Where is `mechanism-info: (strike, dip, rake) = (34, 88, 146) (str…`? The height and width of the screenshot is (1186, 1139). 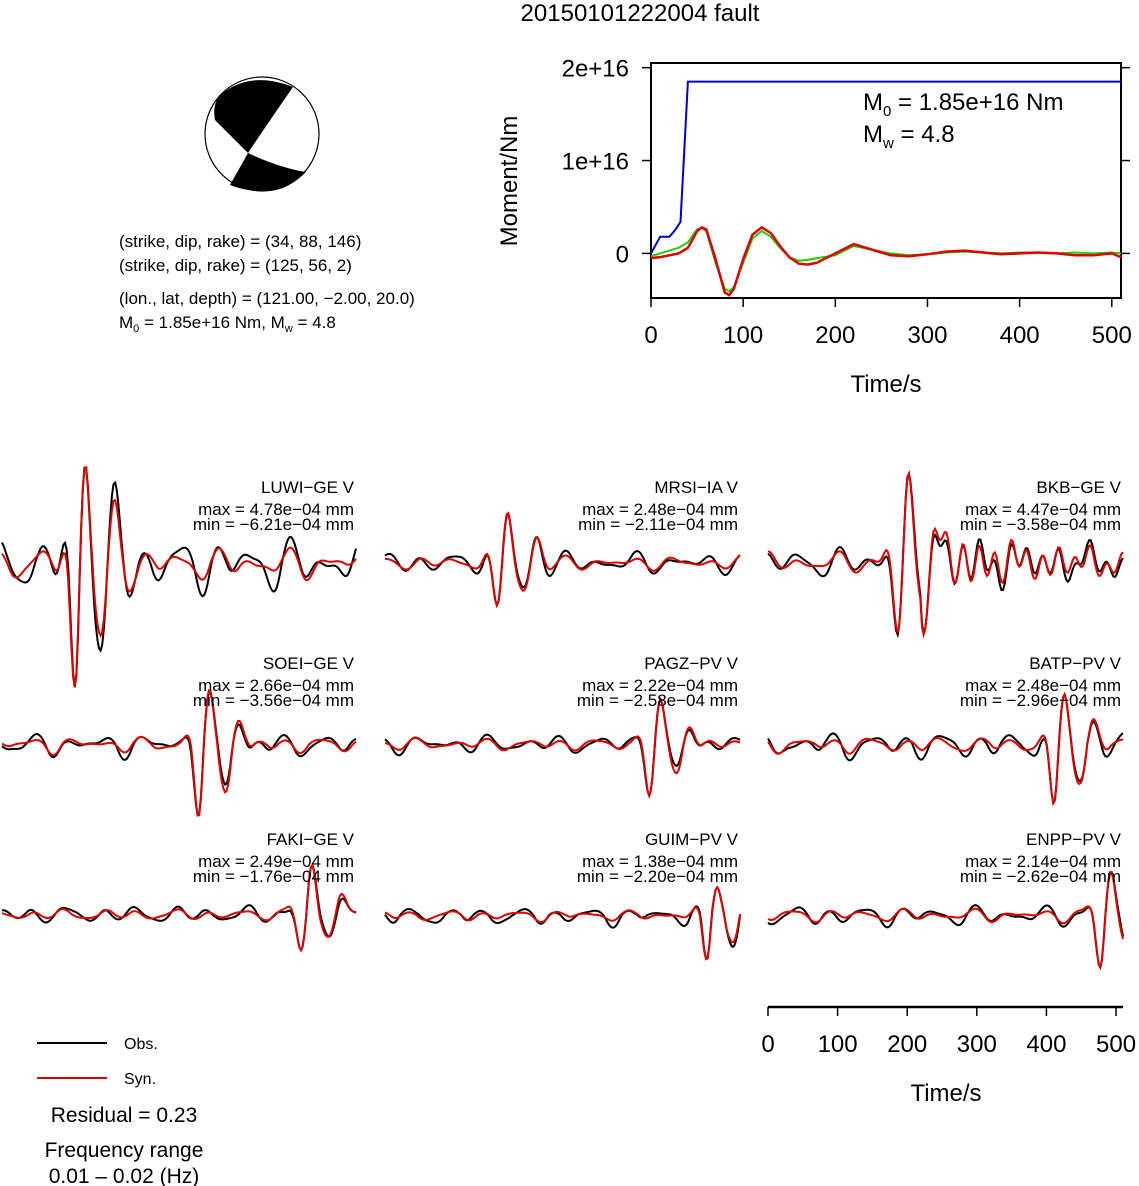 mechanism-info: (strike, dip, rake) = (34, 88, 146) (str… is located at coordinates (267, 283).